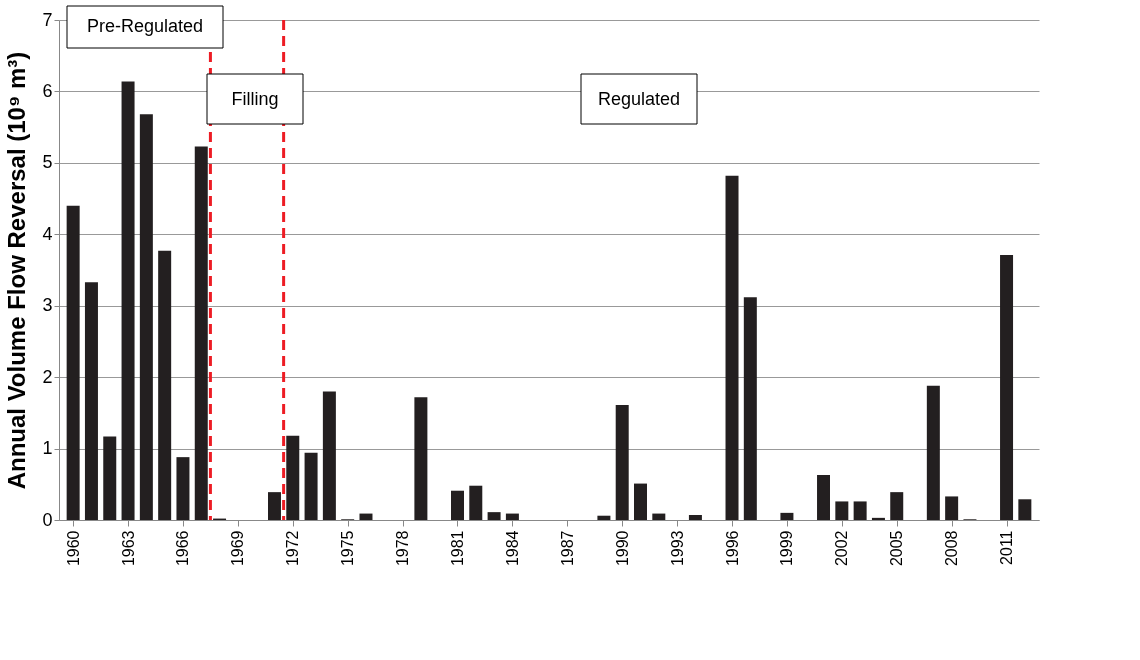 The image size is (1140, 660). What do you see at coordinates (677, 548) in the screenshot?
I see `x-tick-label: 1993` at bounding box center [677, 548].